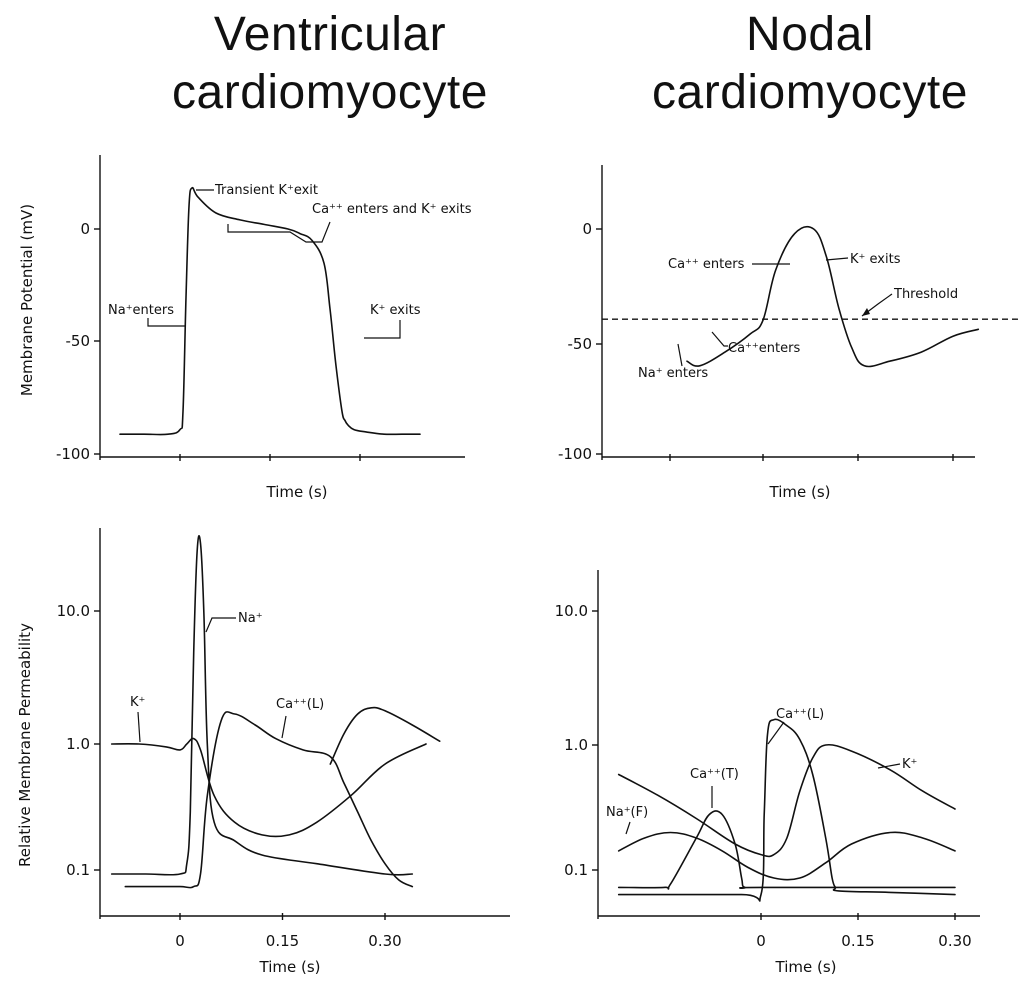 This screenshot has height=993, width=1024. I want to click on annotation-k-exits: K⁺ exits, so click(395, 310).